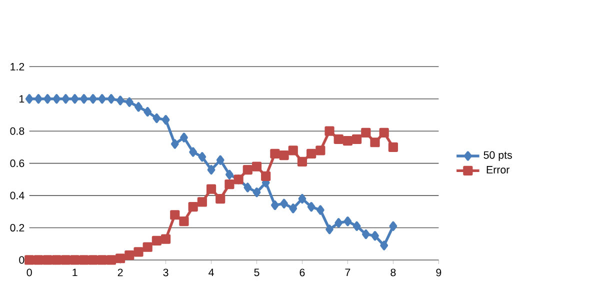  What do you see at coordinates (302, 272) in the screenshot?
I see `x-tick-label: 6` at bounding box center [302, 272].